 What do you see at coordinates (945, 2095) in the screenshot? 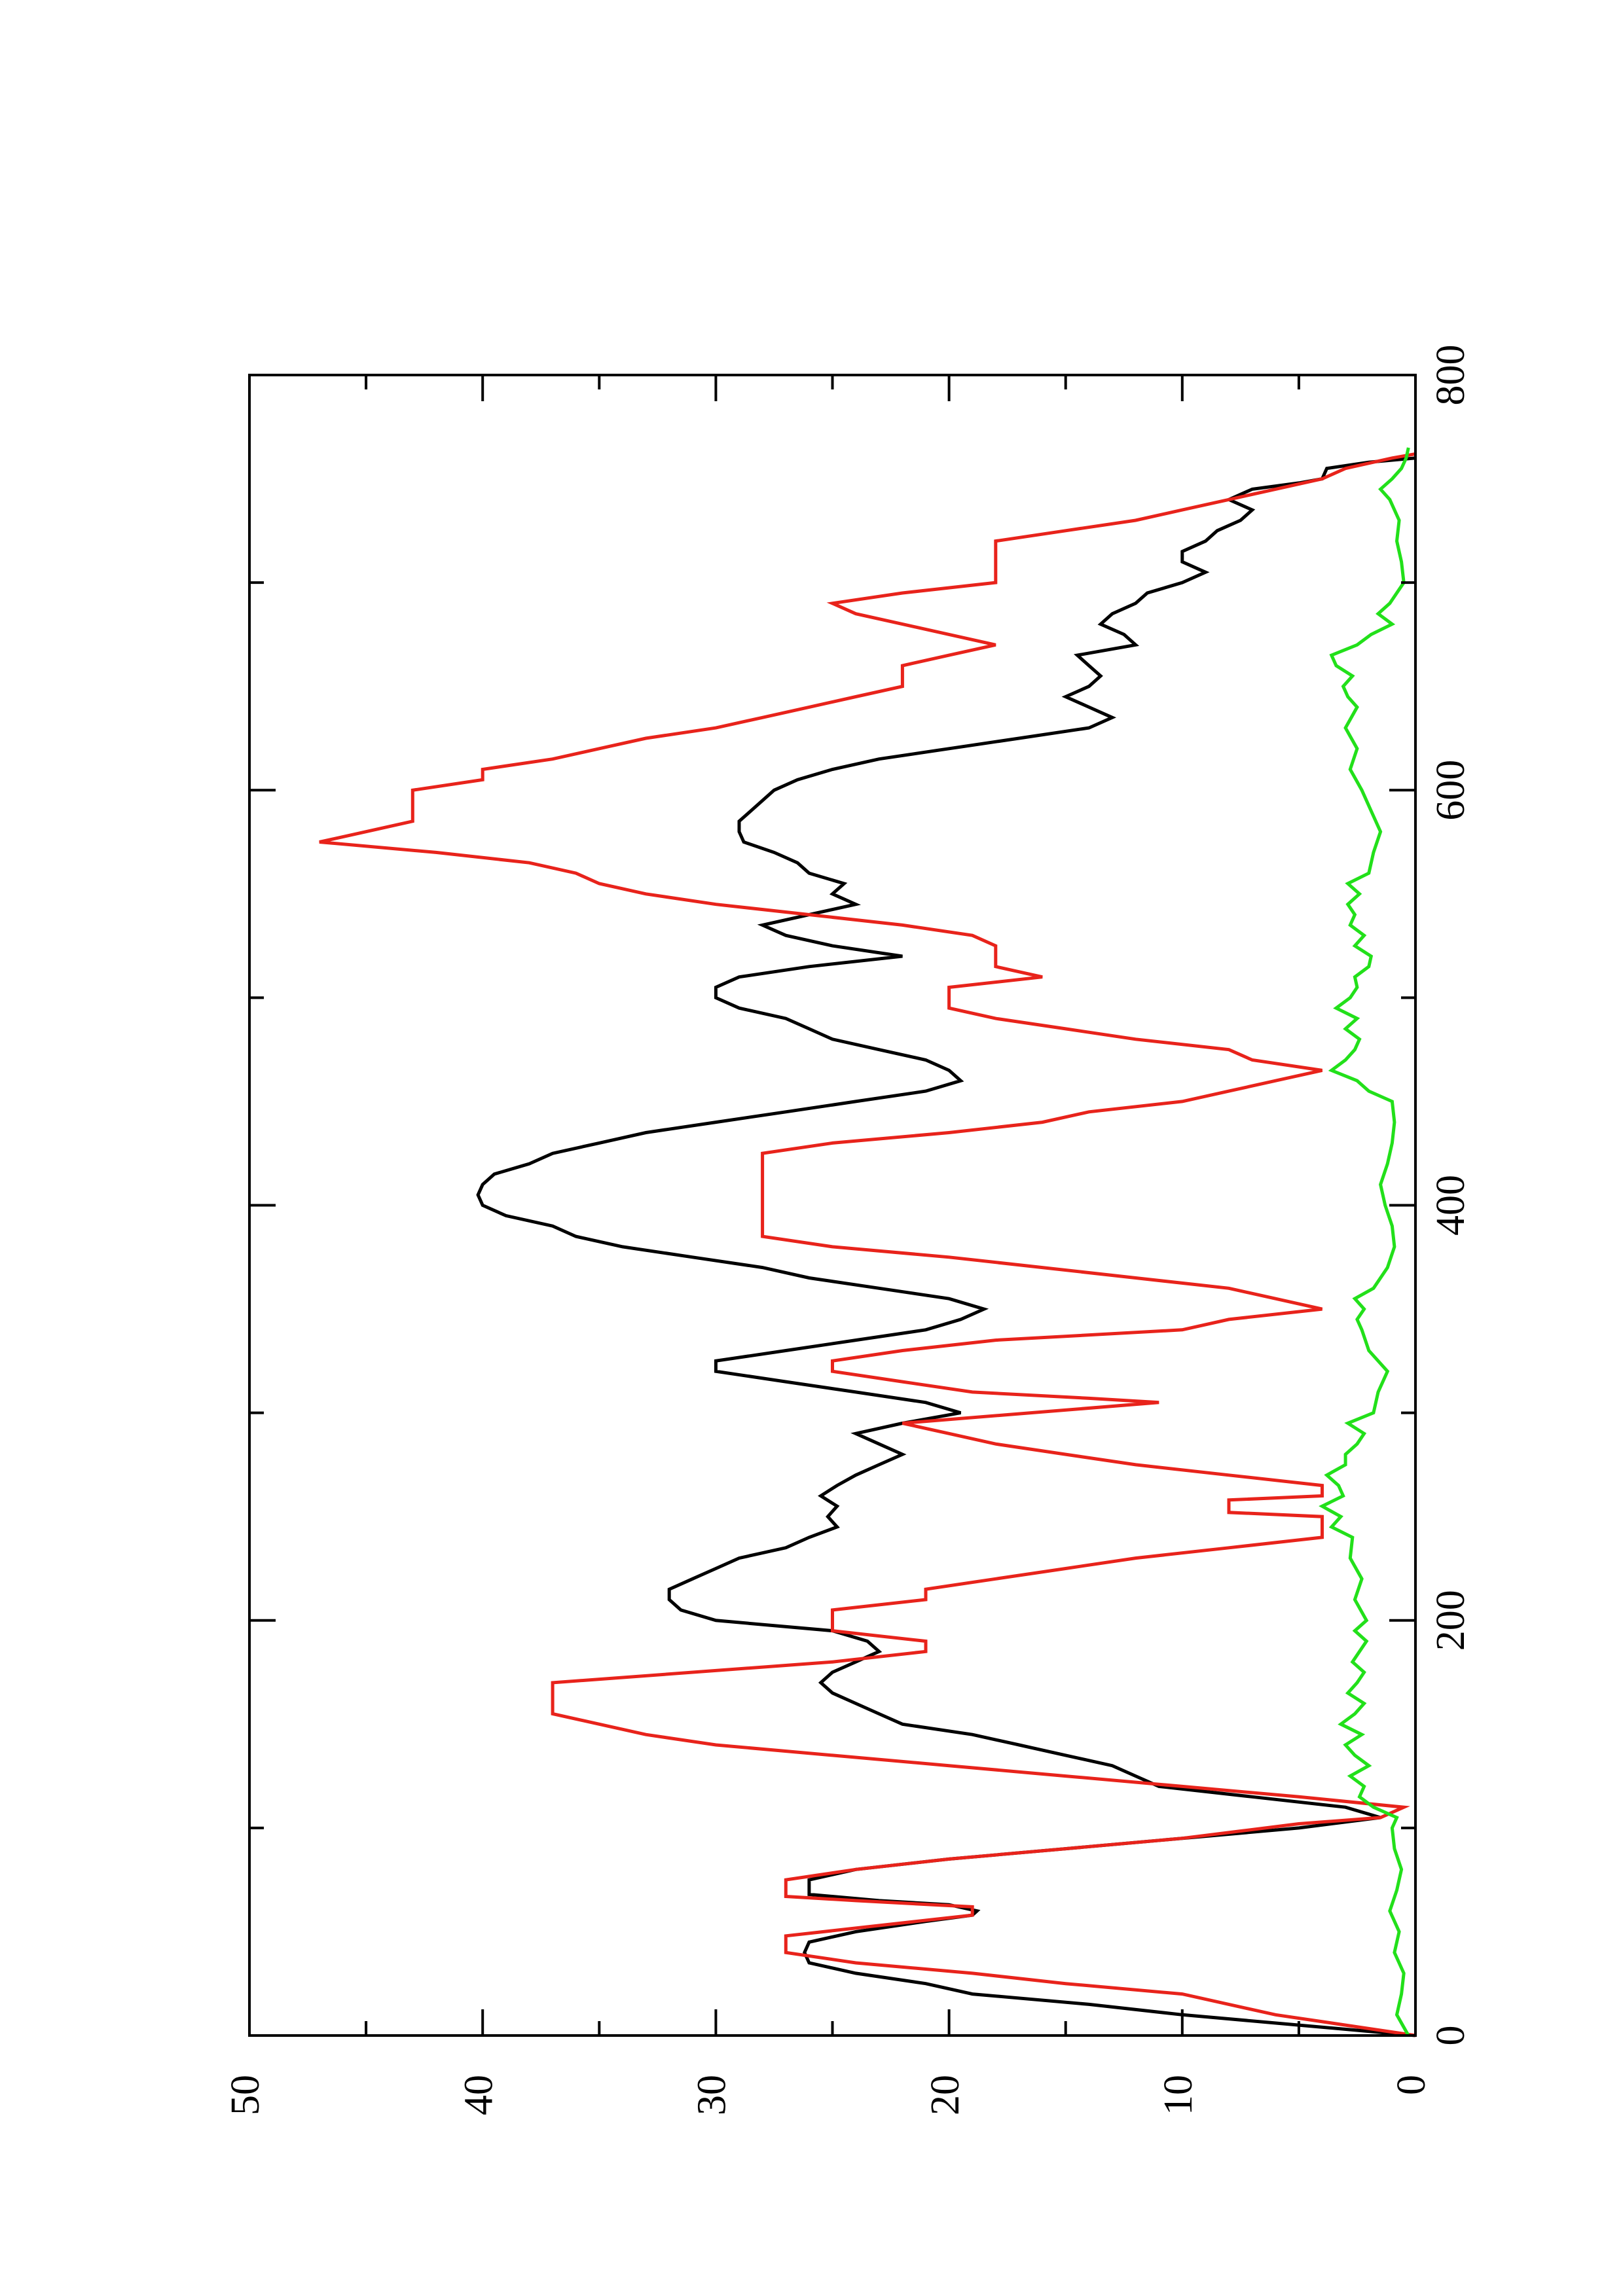
I see `y-tick-label: 20` at bounding box center [945, 2095].